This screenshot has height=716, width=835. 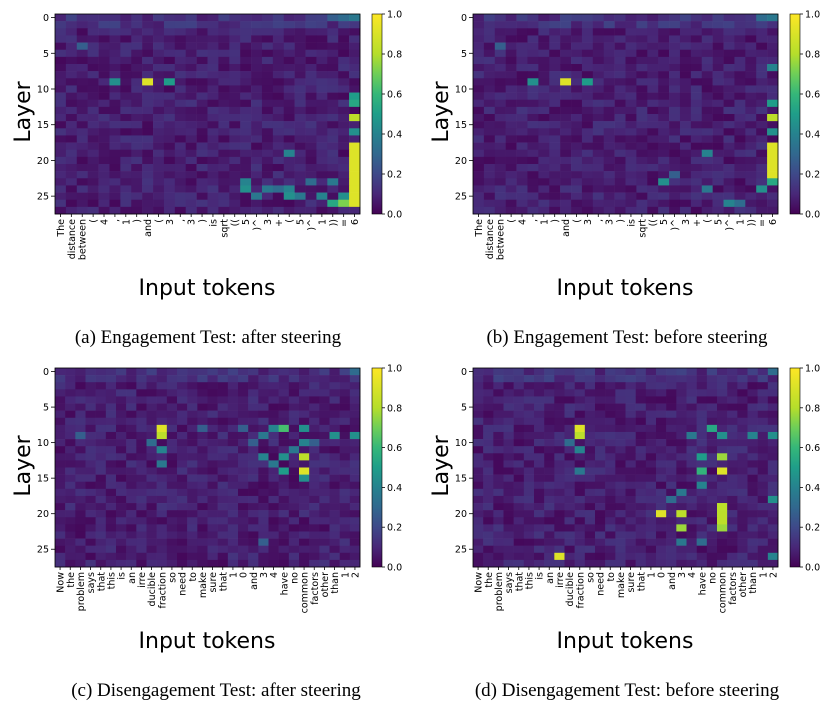 What do you see at coordinates (183, 584) in the screenshot?
I see `x-tick-label: need` at bounding box center [183, 584].